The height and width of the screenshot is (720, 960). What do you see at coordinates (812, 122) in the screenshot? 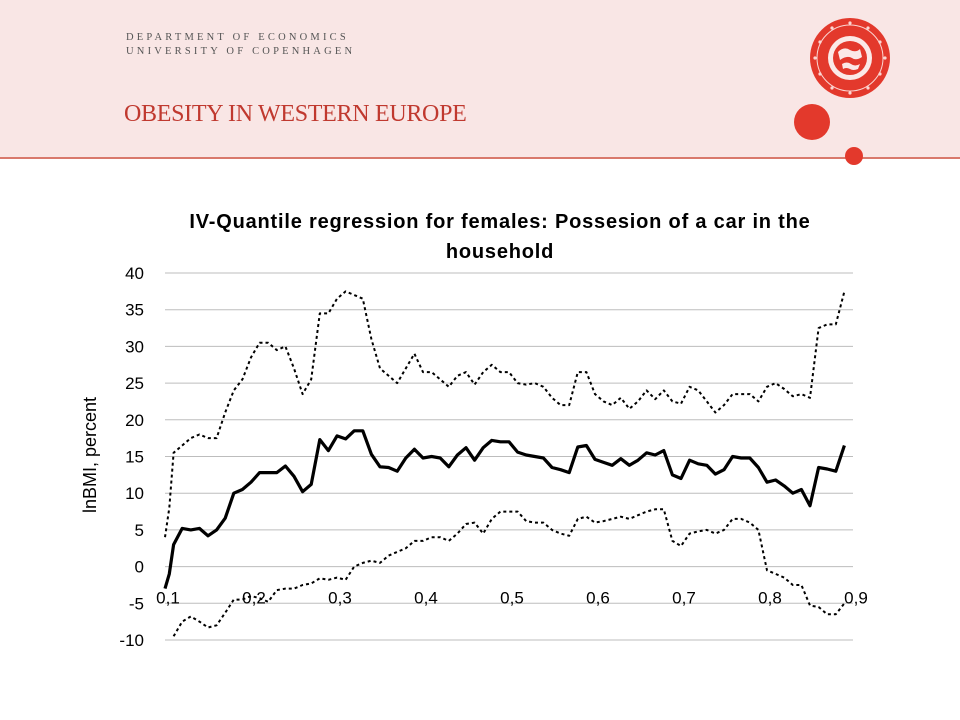
I see `decorative-dot-large` at bounding box center [812, 122].